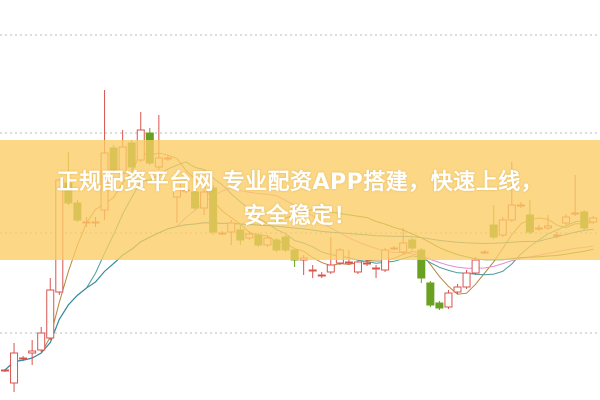 The height and width of the screenshot is (400, 600). Describe the element at coordinates (300, 182) in the screenshot. I see `banner-line-1: 正规配资平台网 专业配资APP搭建，快速上线，` at that location.